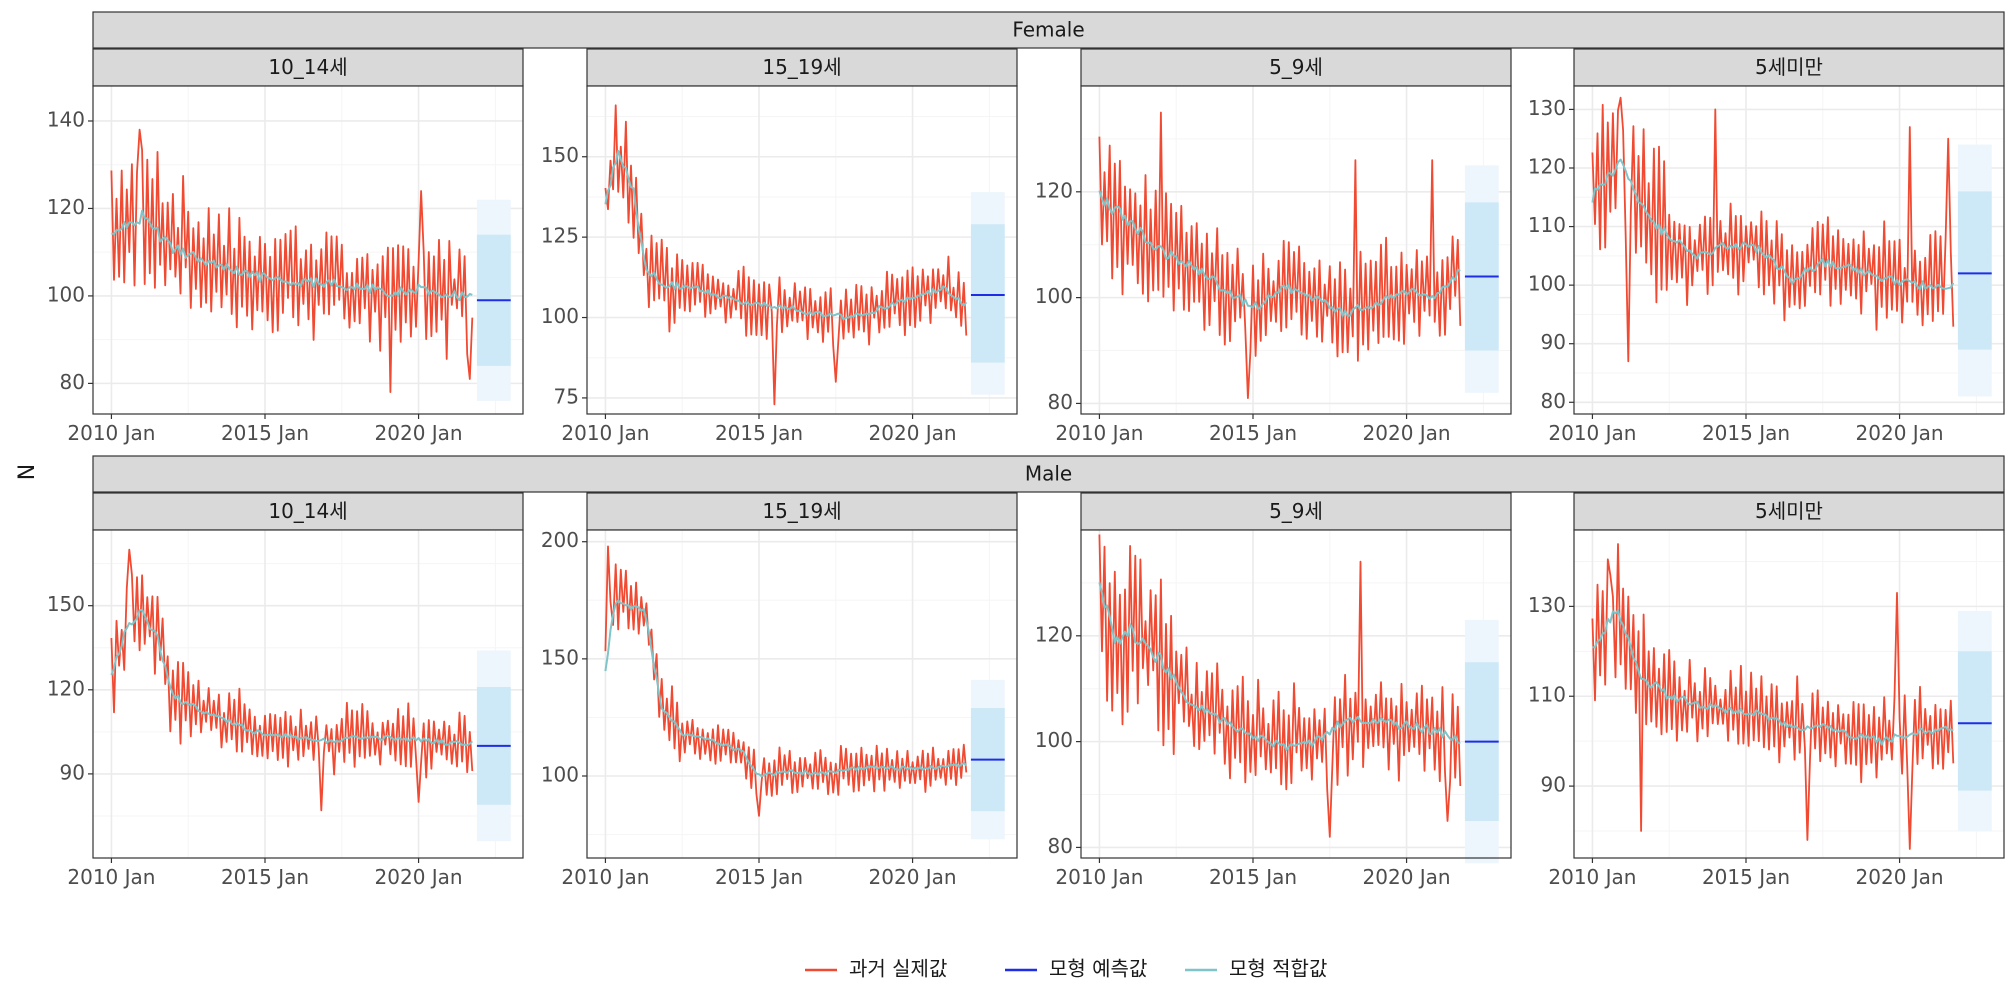 The width and height of the screenshot is (2016, 1008). I want to click on sex-strip, so click(1048, 30).